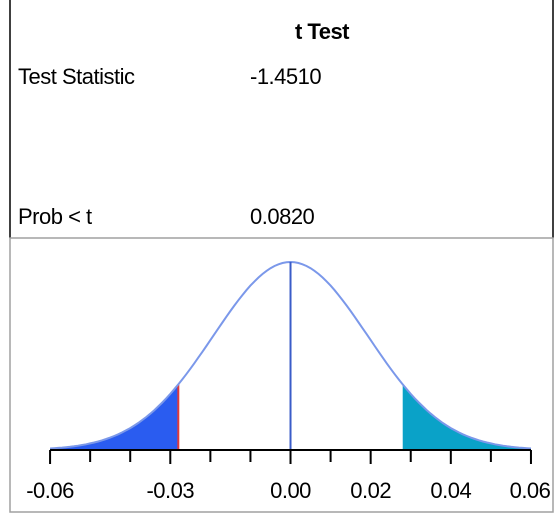  What do you see at coordinates (282, 216) in the screenshot?
I see `row-value: 0.0820` at bounding box center [282, 216].